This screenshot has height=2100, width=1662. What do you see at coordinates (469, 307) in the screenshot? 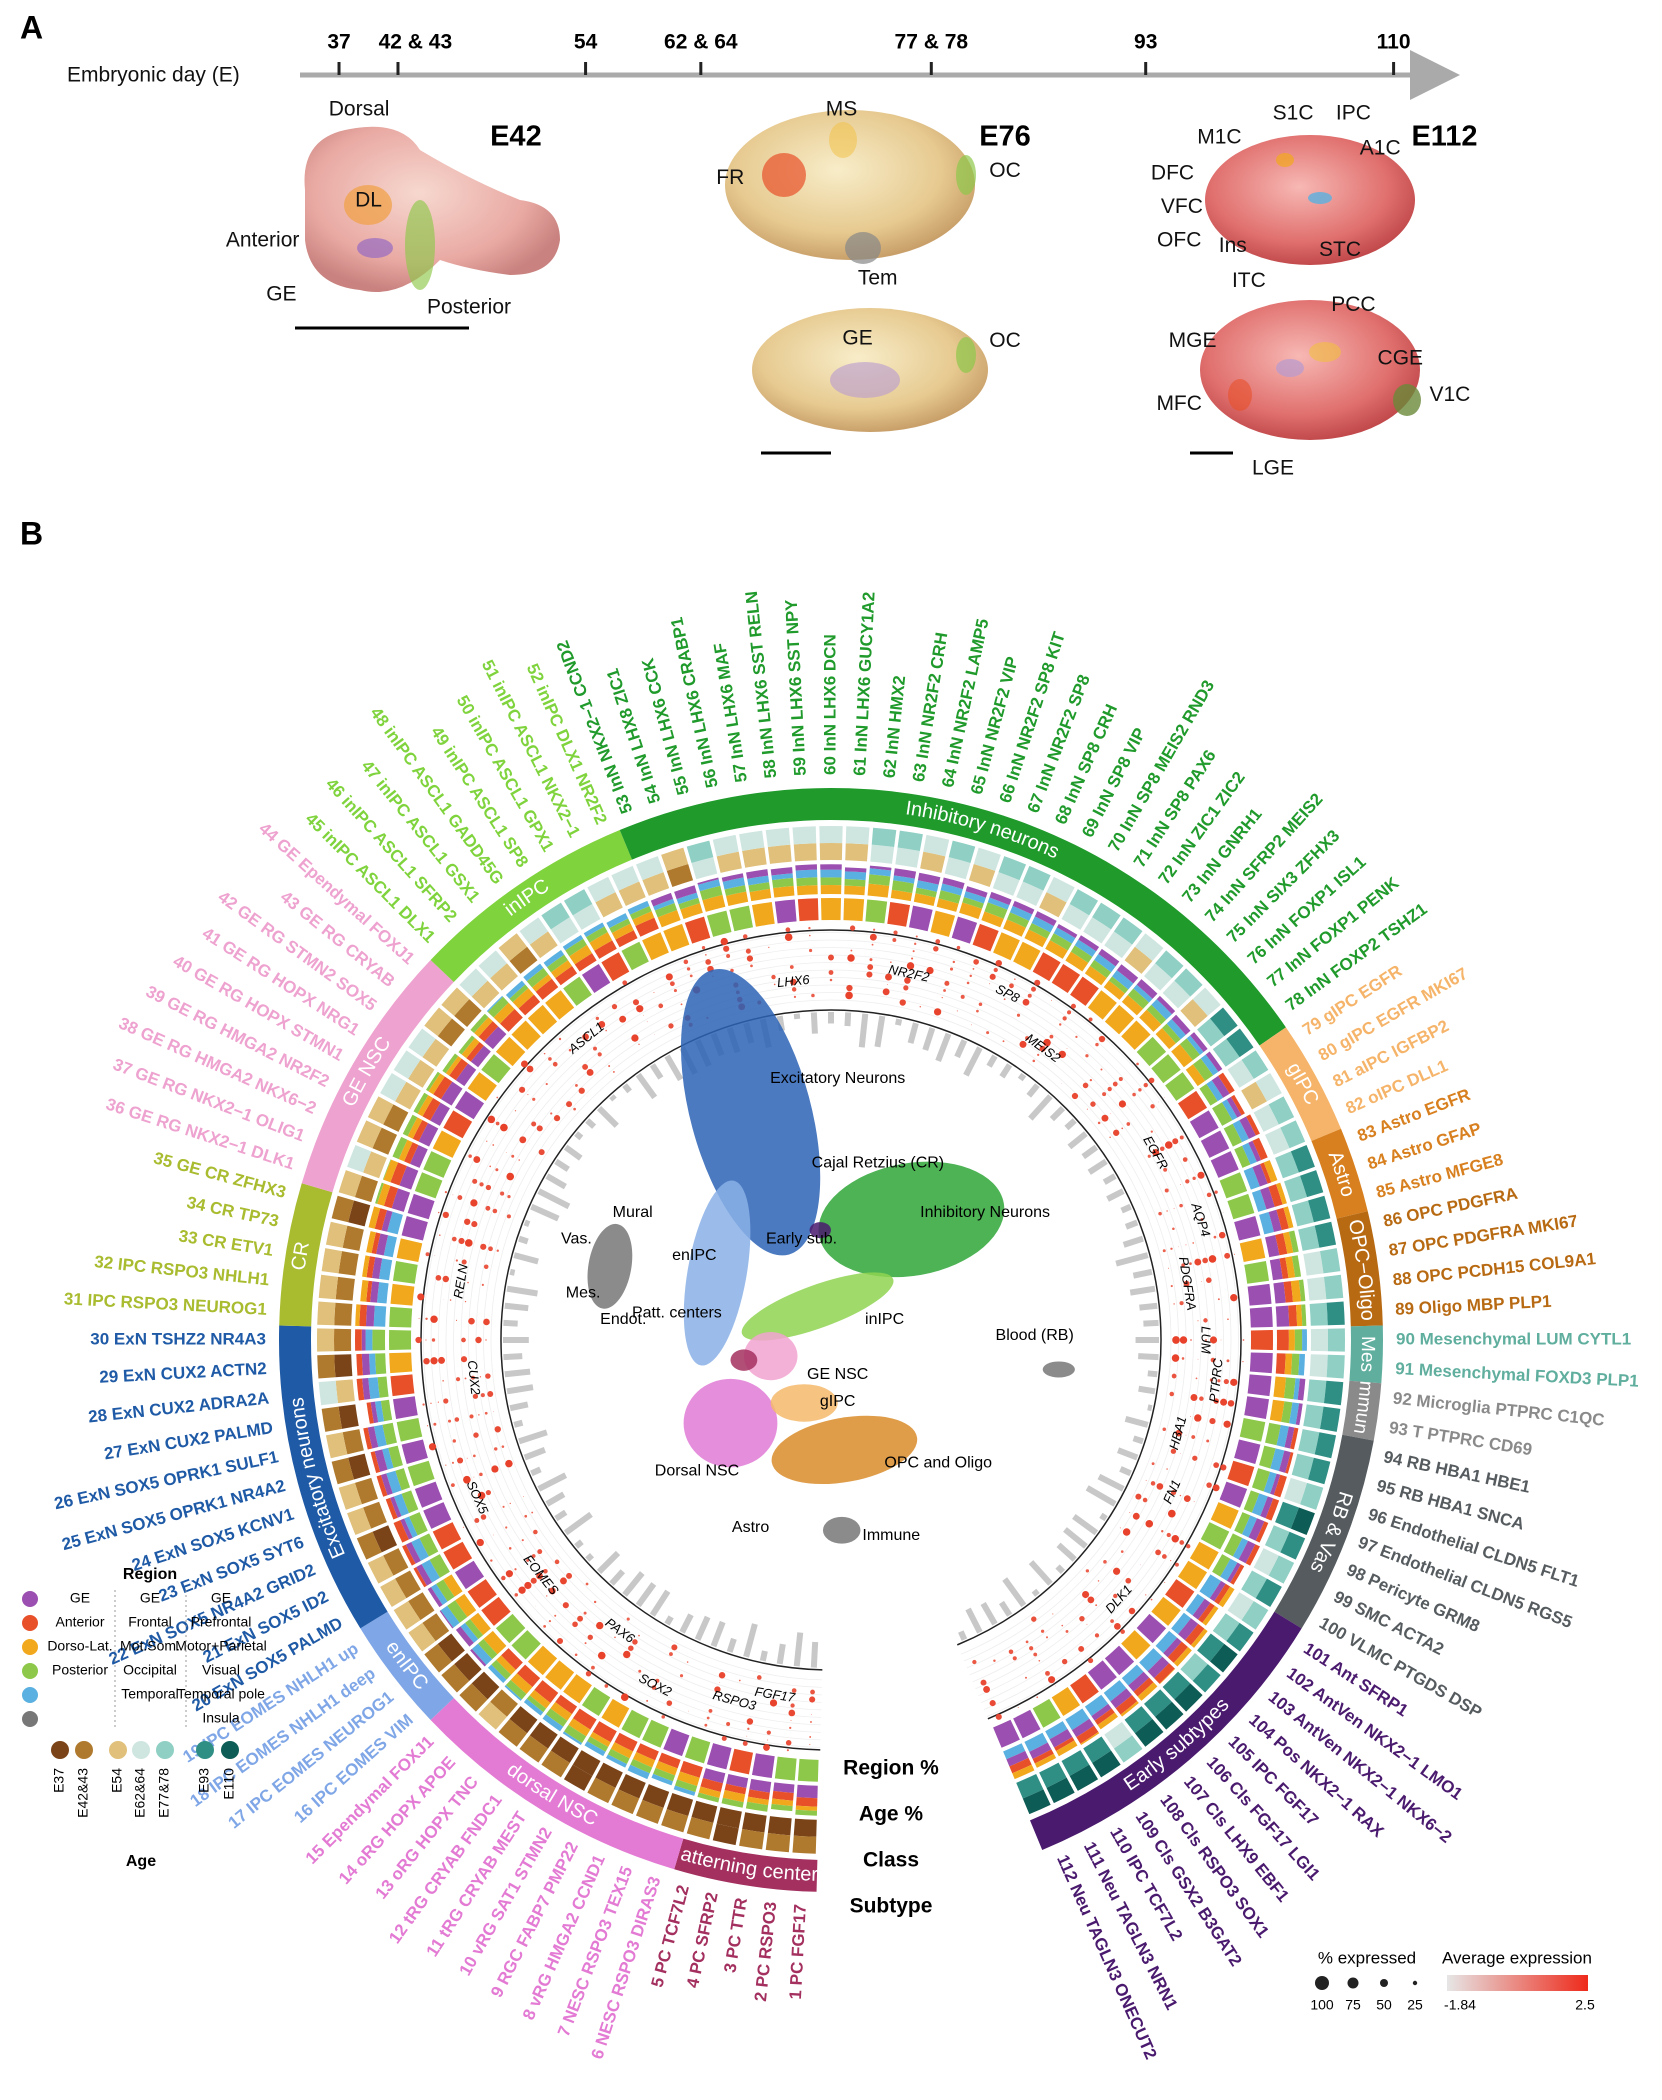
I see `region-label: Posterior` at bounding box center [469, 307].